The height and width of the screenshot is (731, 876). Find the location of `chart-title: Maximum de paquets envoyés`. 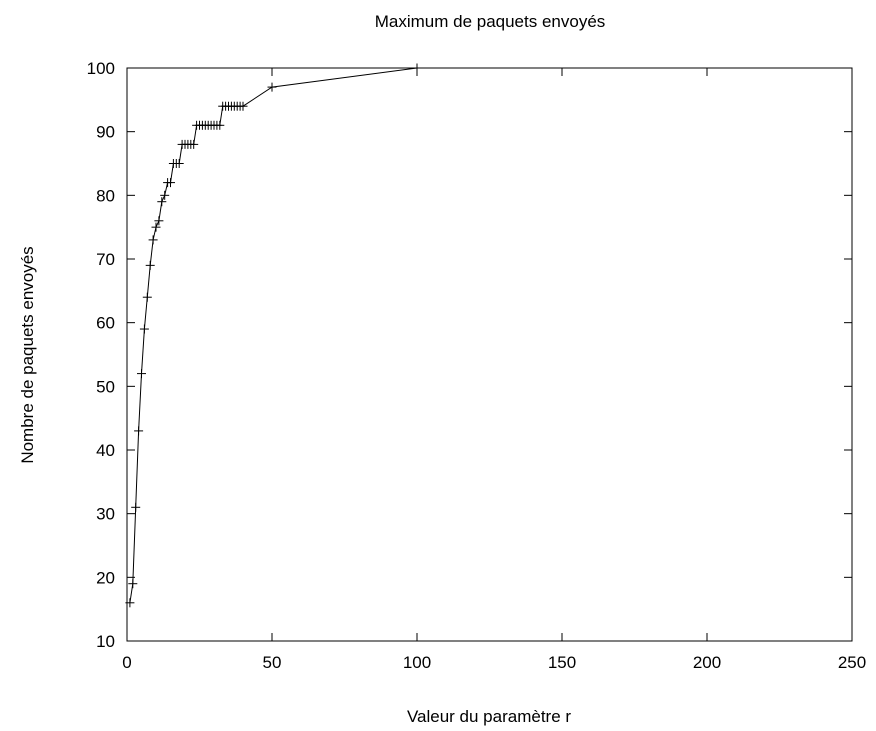

chart-title: Maximum de paquets envoyés is located at coordinates (490, 21).